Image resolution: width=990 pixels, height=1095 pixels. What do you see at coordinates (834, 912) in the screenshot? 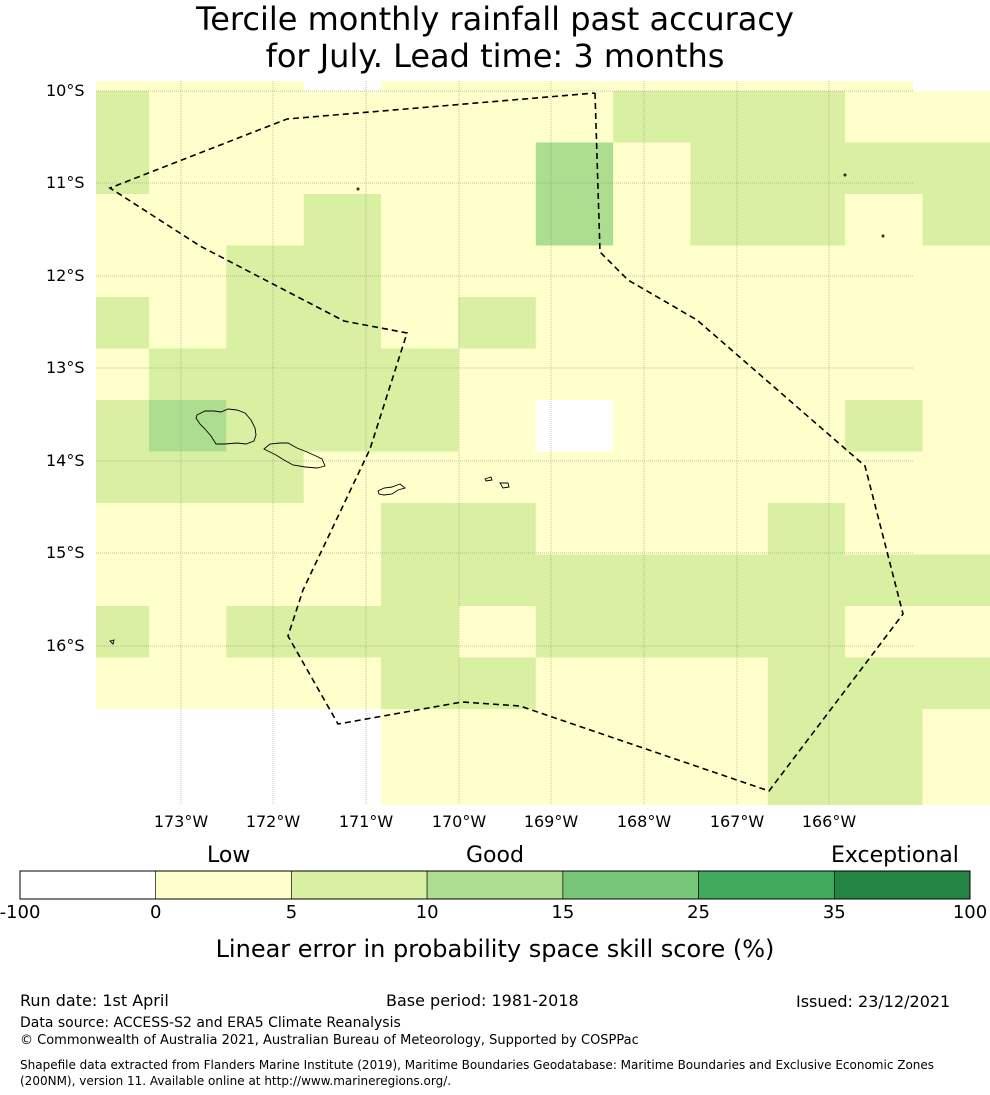
I see `colorbar-tick-label: 35` at bounding box center [834, 912].